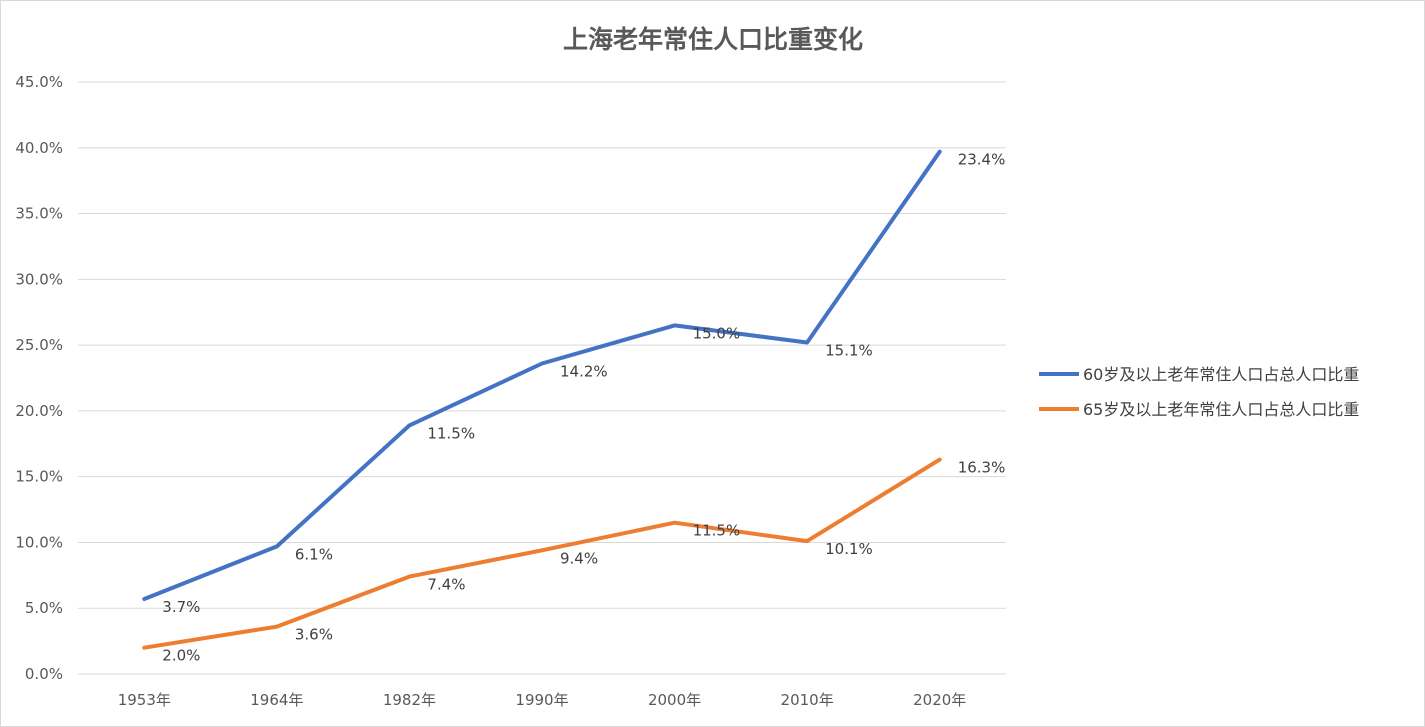  I want to click on x-tick-label: 2020年, so click(939, 700).